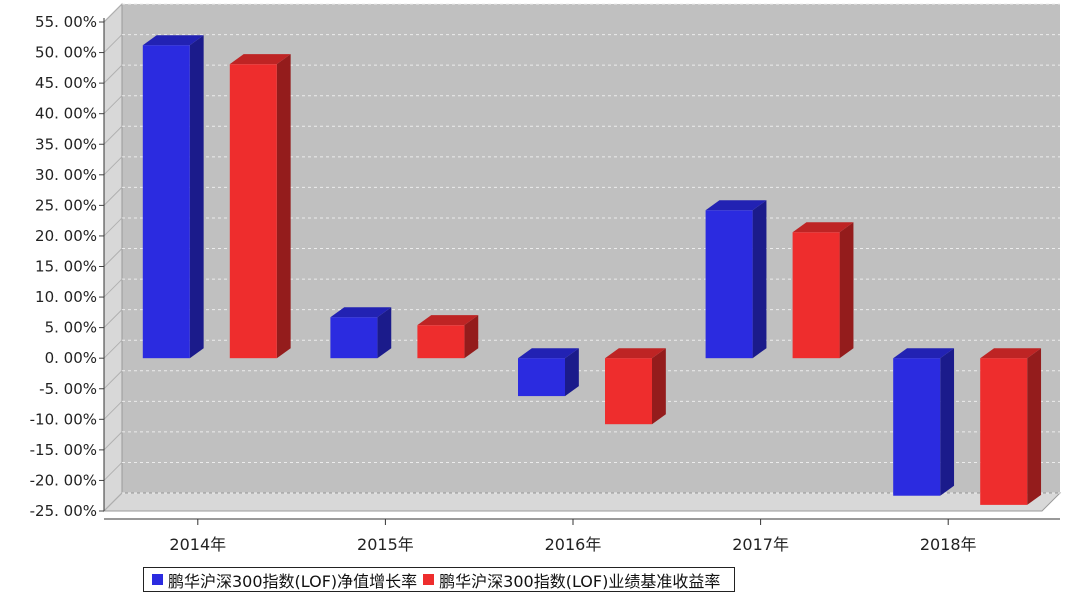  Describe the element at coordinates (68, 389) in the screenshot. I see `y-tick-label: -5. 00%` at that location.